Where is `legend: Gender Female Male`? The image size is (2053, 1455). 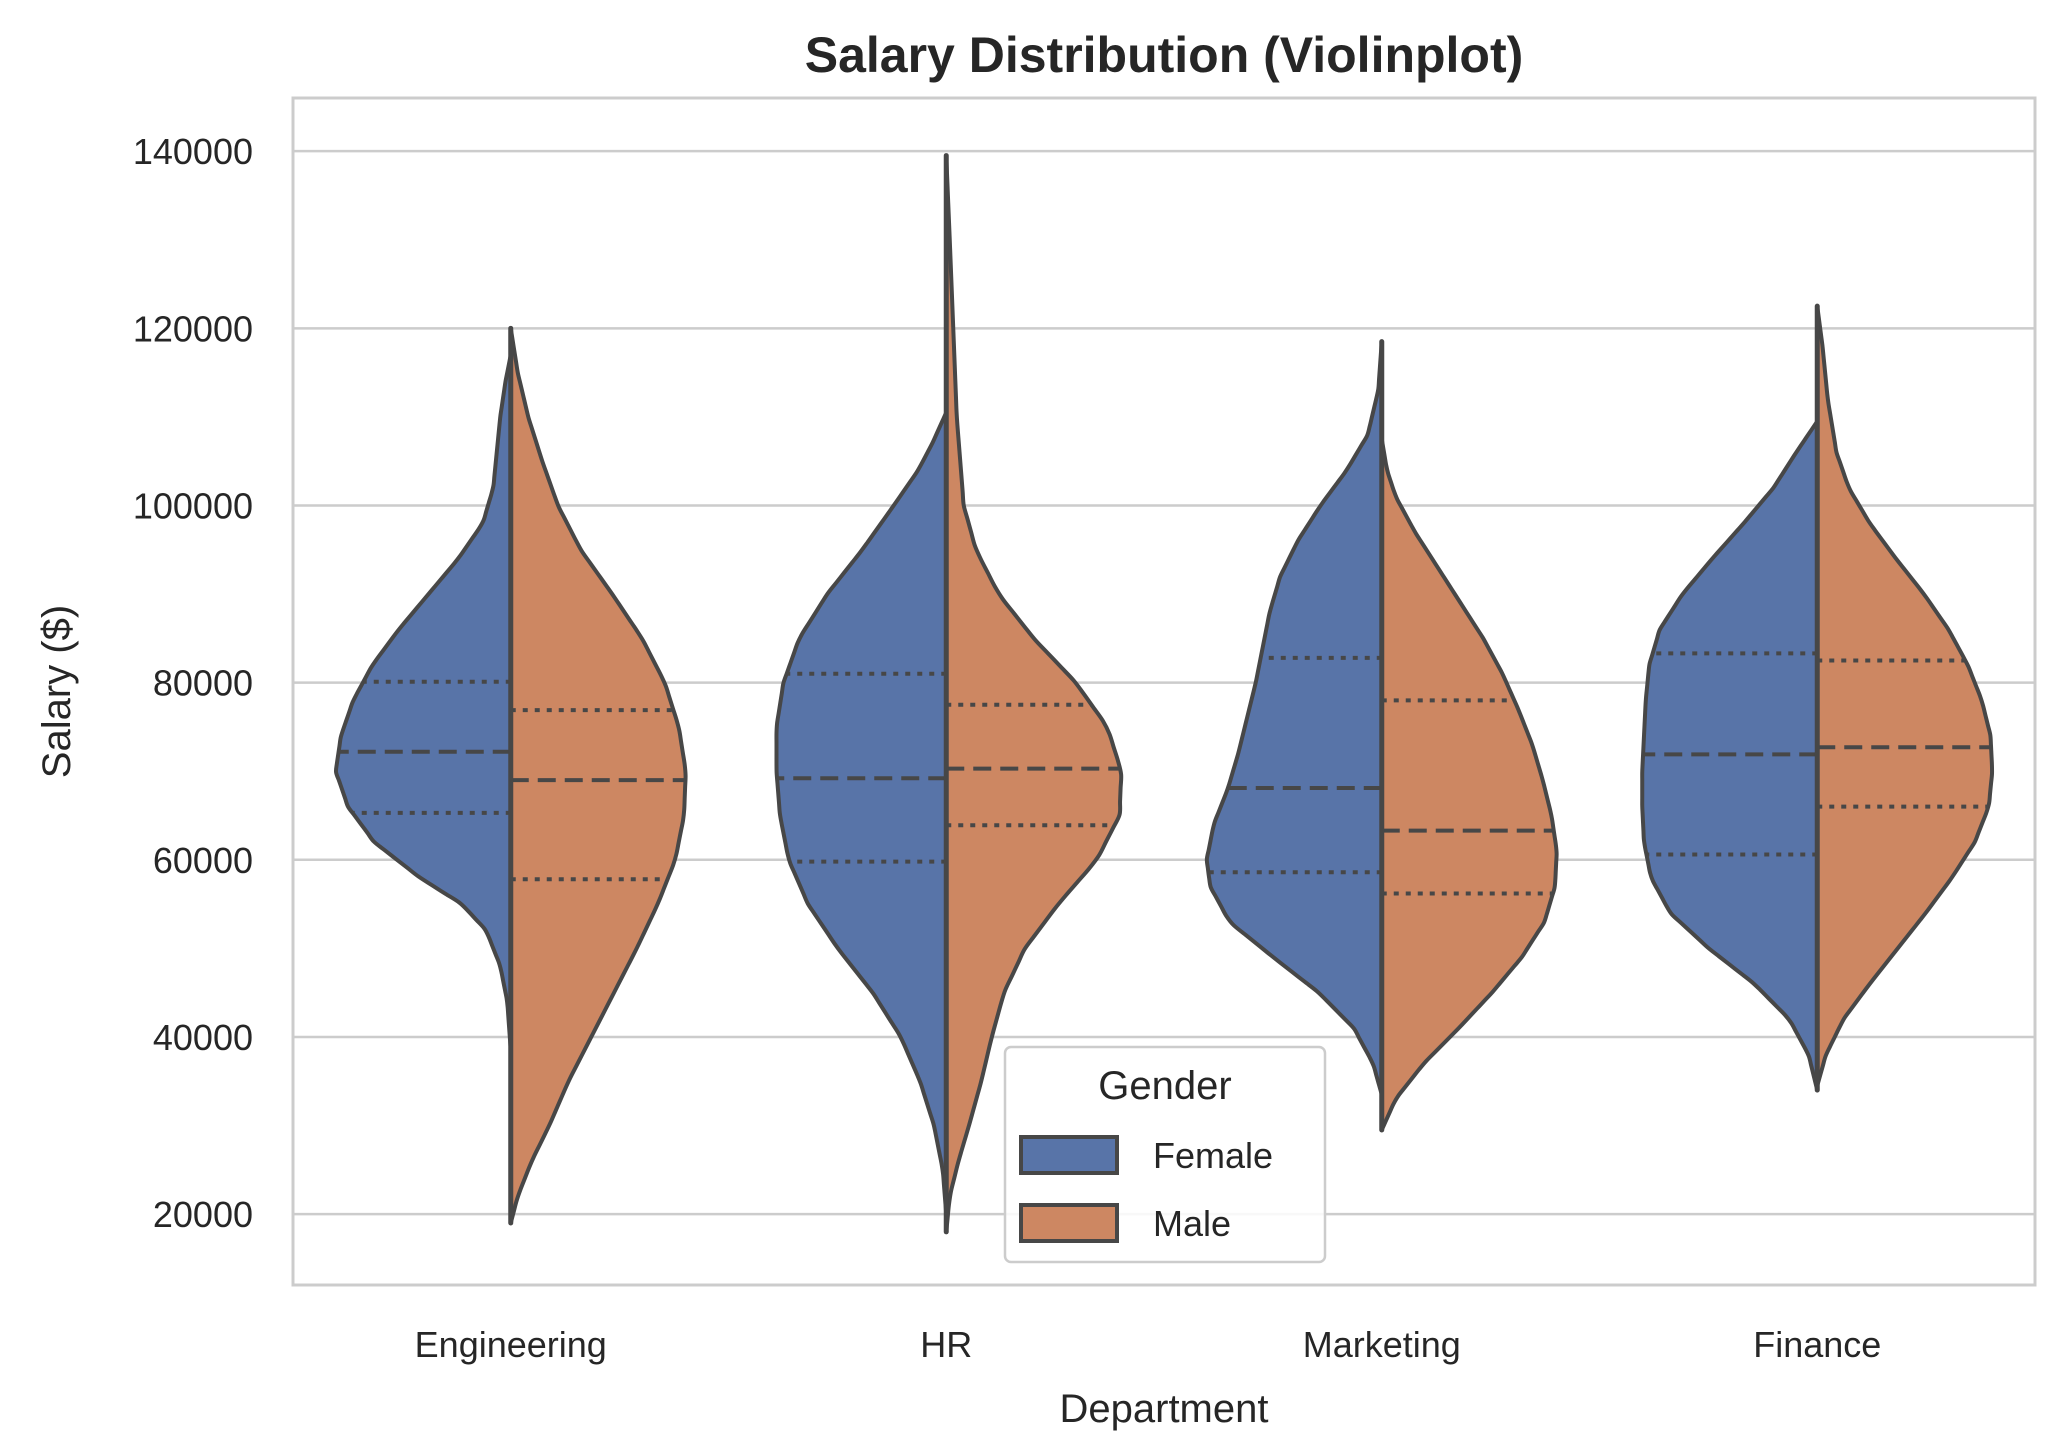 legend: Gender Female Male is located at coordinates (1165, 1154).